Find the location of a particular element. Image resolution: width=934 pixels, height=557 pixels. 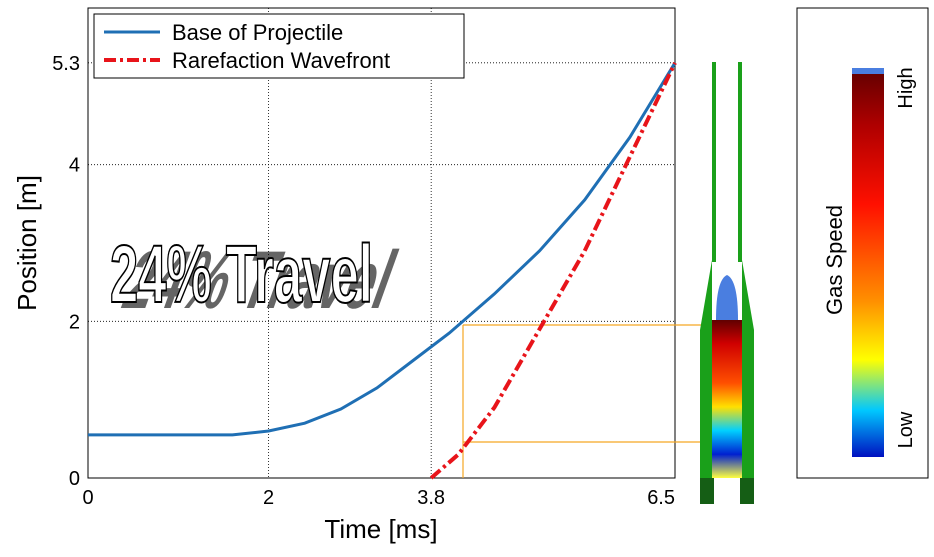

legend: Base of Projectile Rarefaction Wavefront is located at coordinates (279, 46).